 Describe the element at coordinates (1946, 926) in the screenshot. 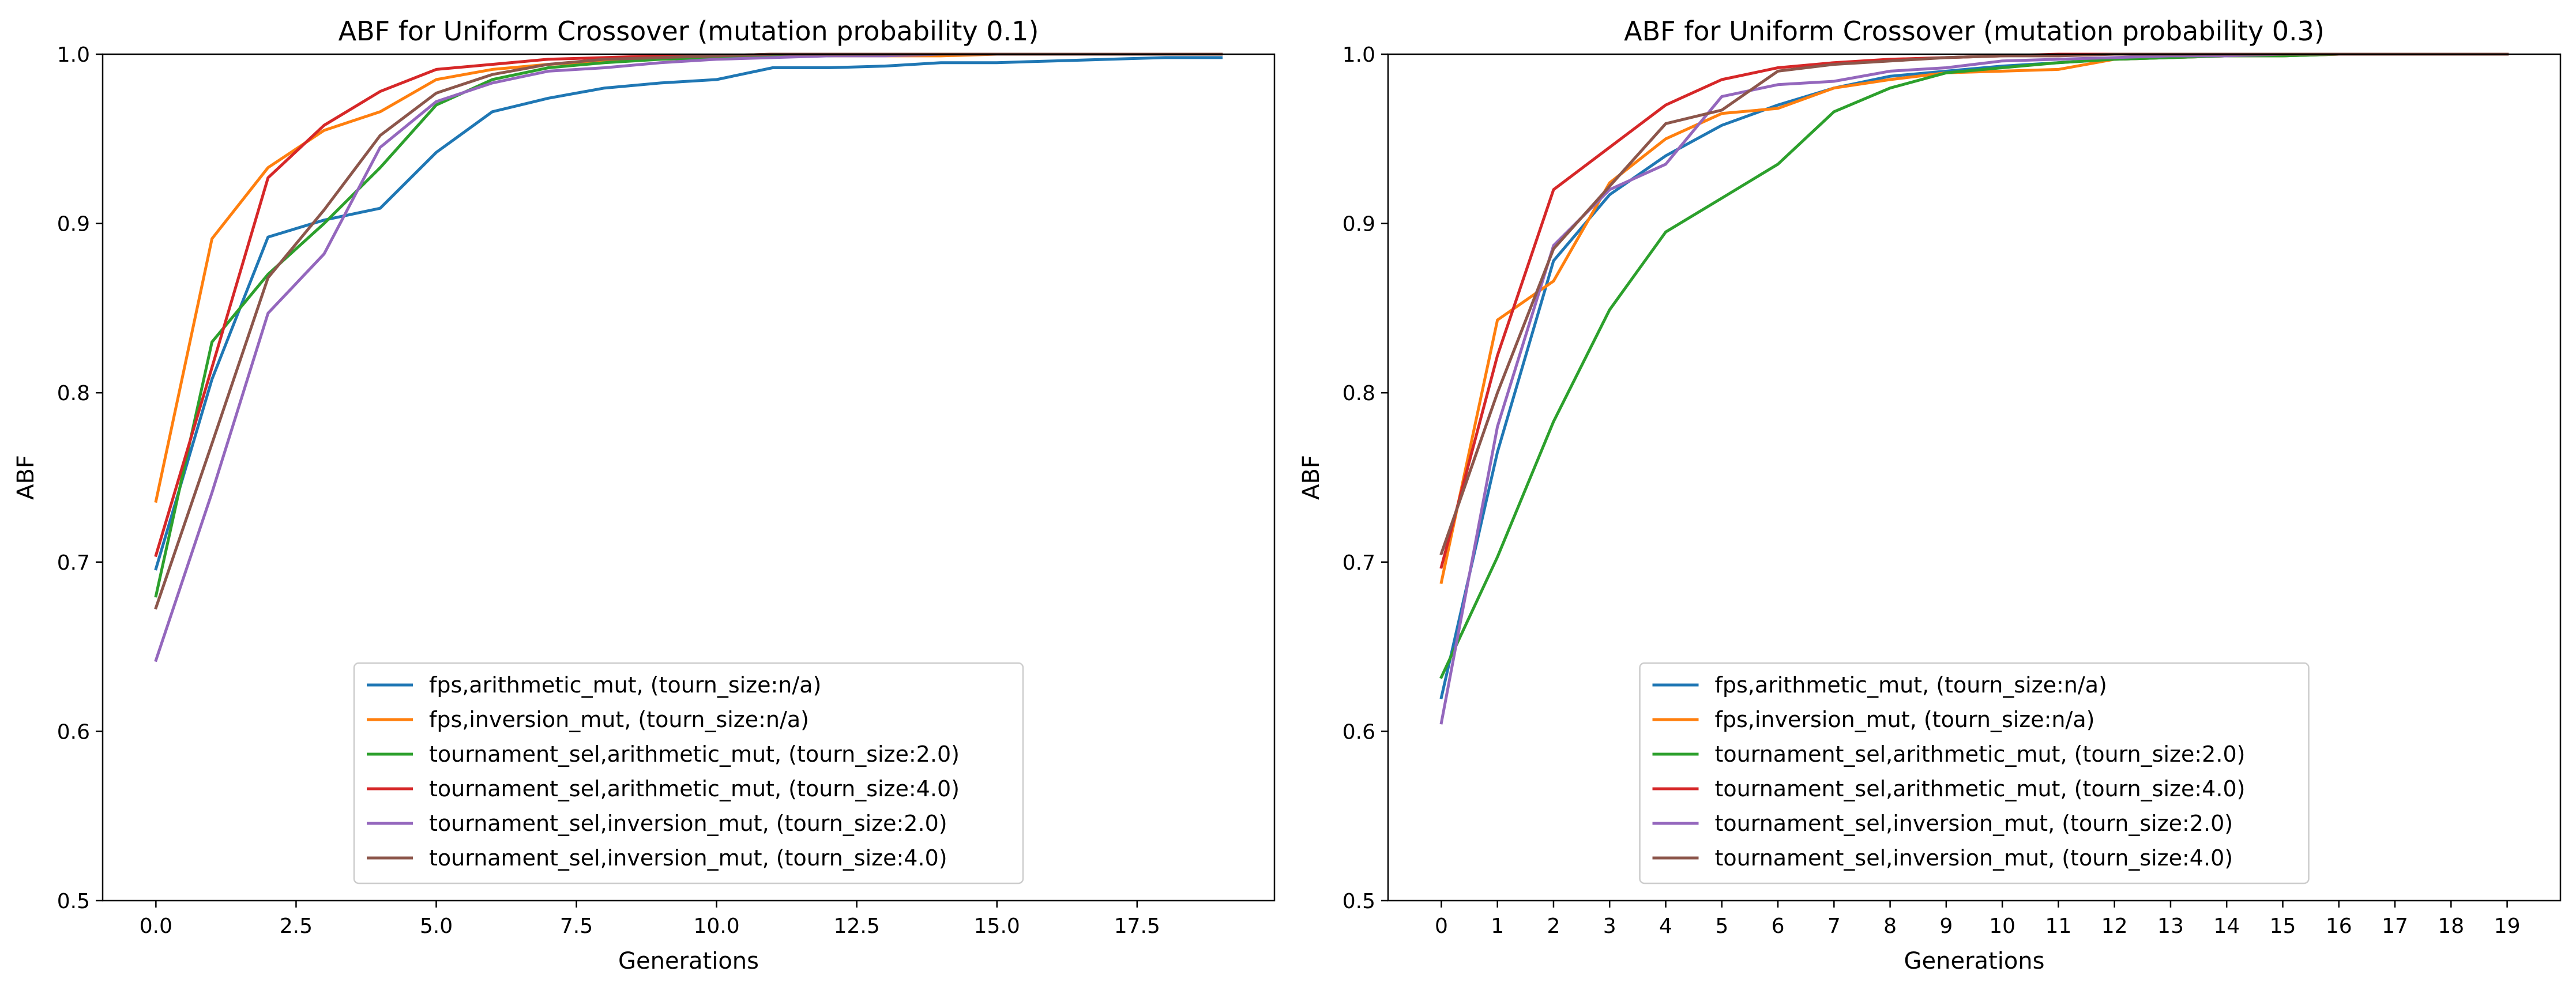

I see `x-tick-label: 9` at that location.